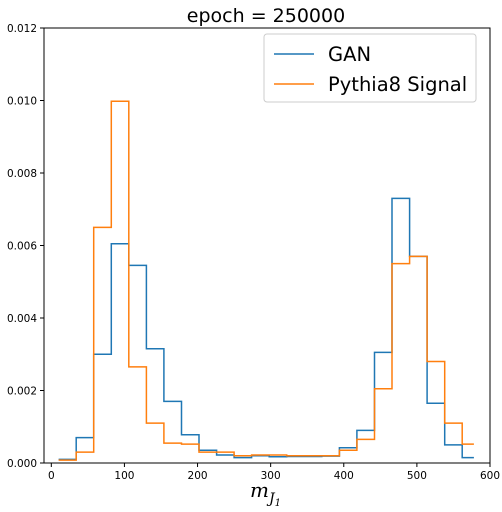 The width and height of the screenshot is (502, 512). I want to click on y-tick-label: 0.002, so click(22, 392).